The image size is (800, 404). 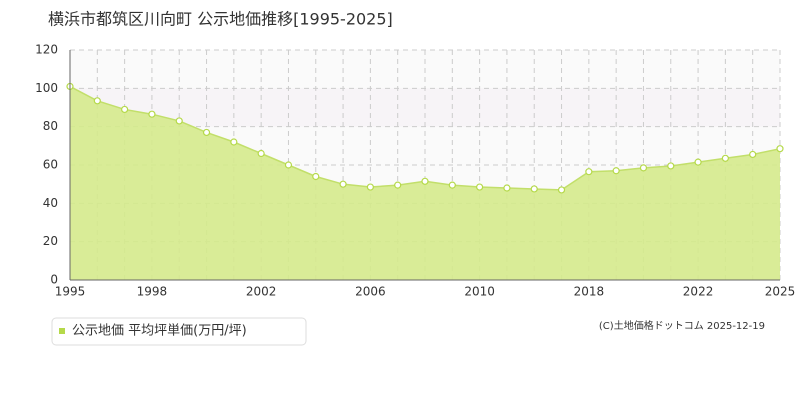 What do you see at coordinates (50, 203) in the screenshot?
I see `y-tick-label: 40` at bounding box center [50, 203].